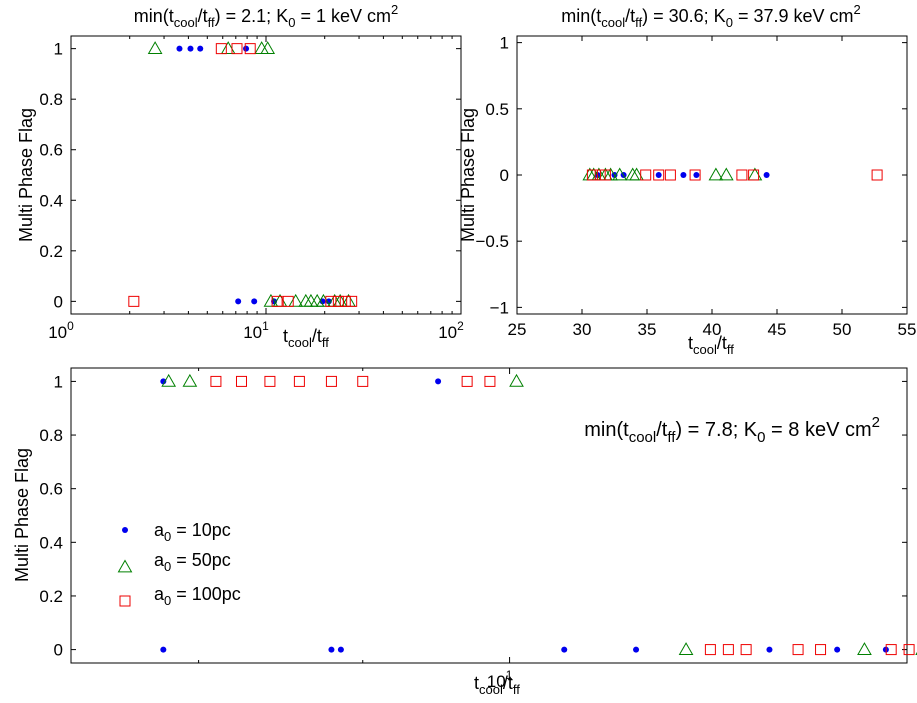  What do you see at coordinates (492, 241) in the screenshot?
I see `y-tick-label: −0.5` at bounding box center [492, 241].